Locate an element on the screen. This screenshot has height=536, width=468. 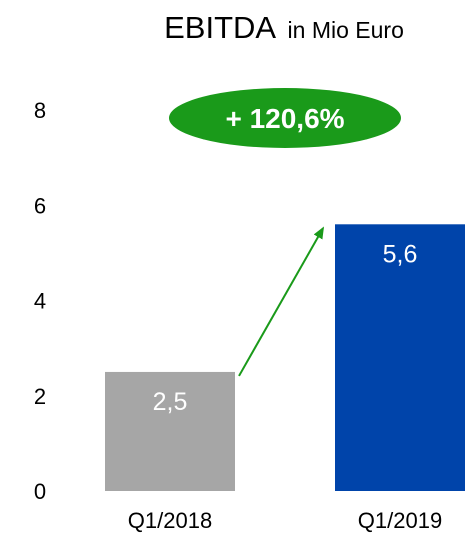
y-tick-label: 4 is located at coordinates (40, 301).